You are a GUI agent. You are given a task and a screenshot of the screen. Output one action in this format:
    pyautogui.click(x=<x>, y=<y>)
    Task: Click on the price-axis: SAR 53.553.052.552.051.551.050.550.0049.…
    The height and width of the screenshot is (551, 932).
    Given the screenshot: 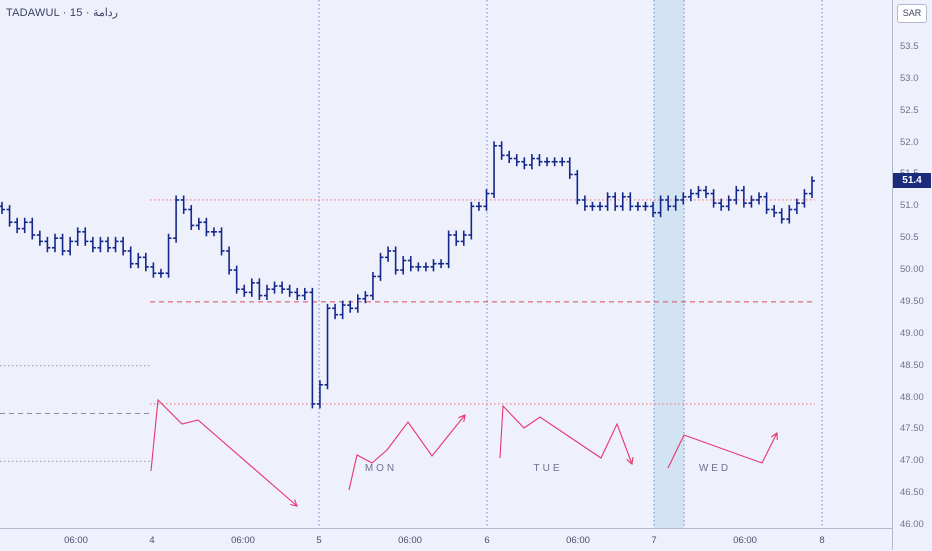 What is the action you would take?
    pyautogui.click(x=912, y=275)
    